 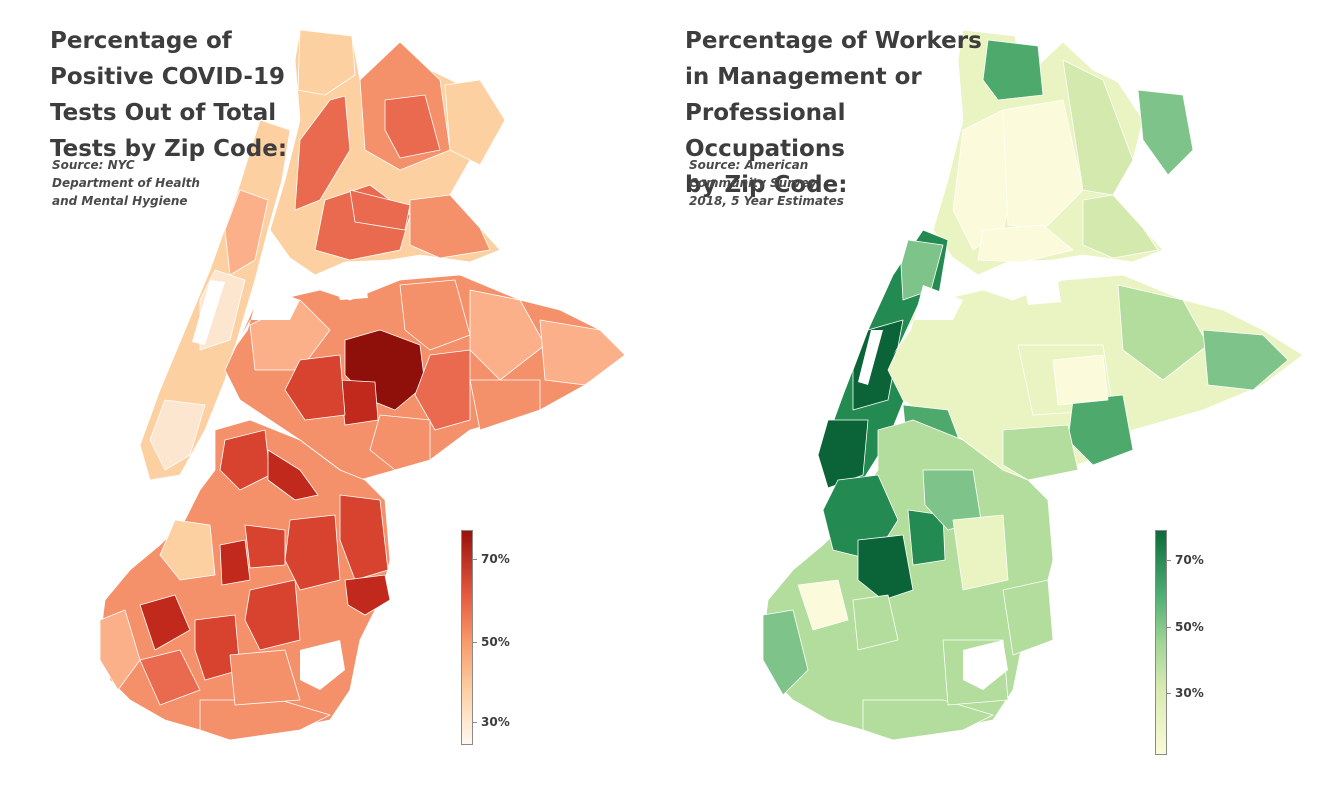 I want to click on occupation-legend-tick-50: 50%, so click(x=1185, y=627).